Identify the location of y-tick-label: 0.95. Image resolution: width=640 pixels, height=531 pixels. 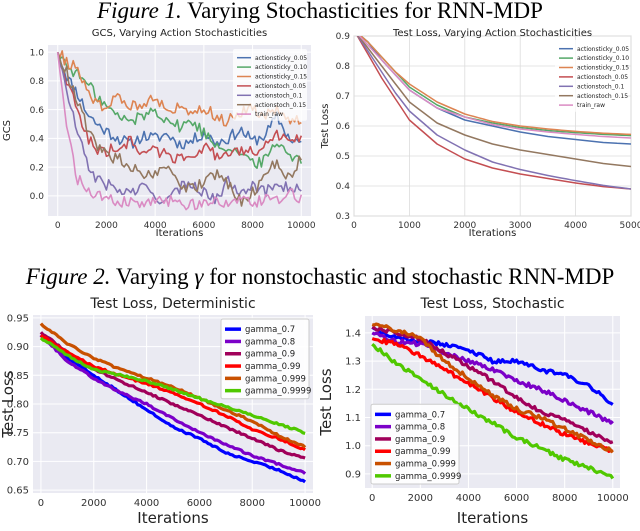
(18, 318).